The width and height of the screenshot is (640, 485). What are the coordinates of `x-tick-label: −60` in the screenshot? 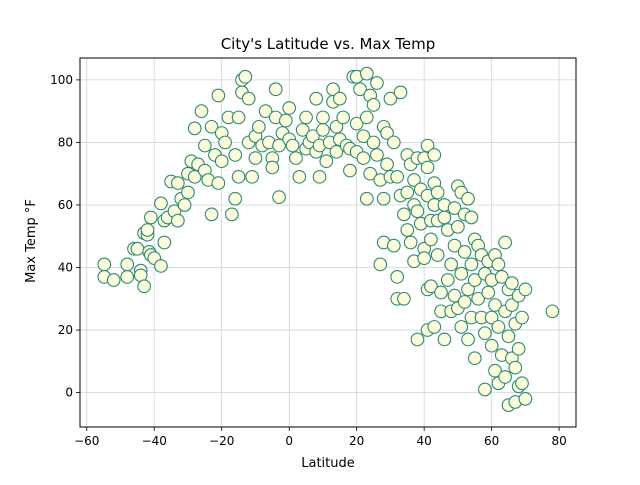 It's located at (86, 441).